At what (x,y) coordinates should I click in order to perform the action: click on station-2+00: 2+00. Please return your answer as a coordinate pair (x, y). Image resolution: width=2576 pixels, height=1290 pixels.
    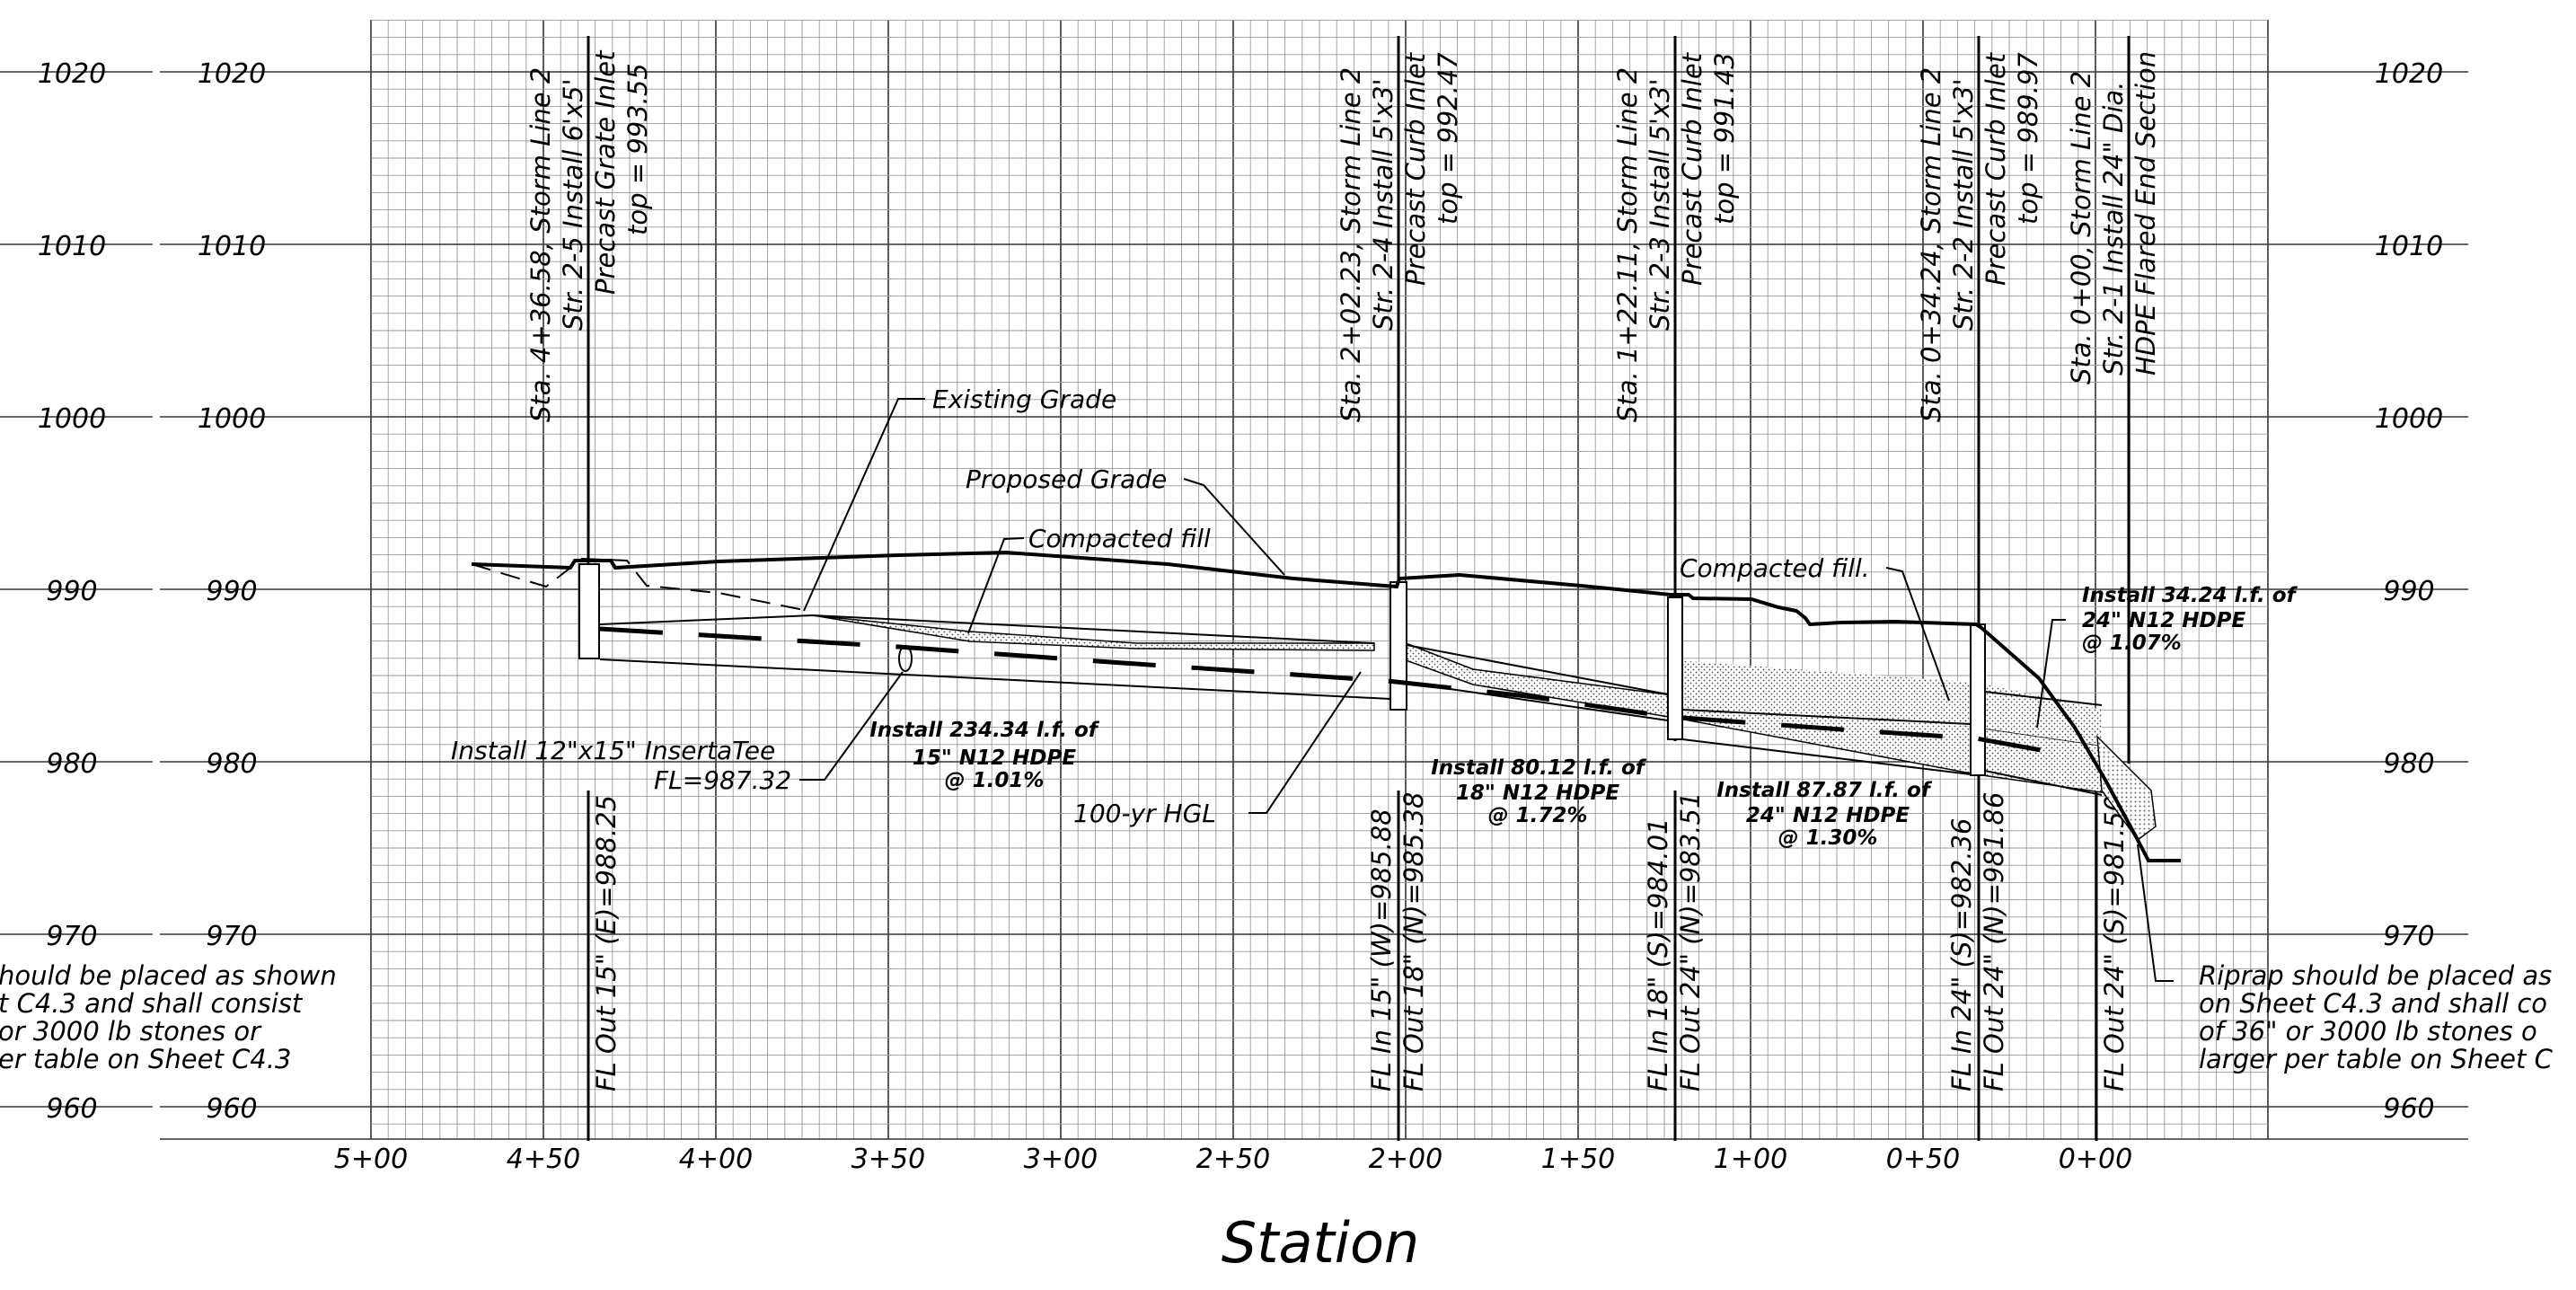
    Looking at the image, I should click on (1405, 1159).